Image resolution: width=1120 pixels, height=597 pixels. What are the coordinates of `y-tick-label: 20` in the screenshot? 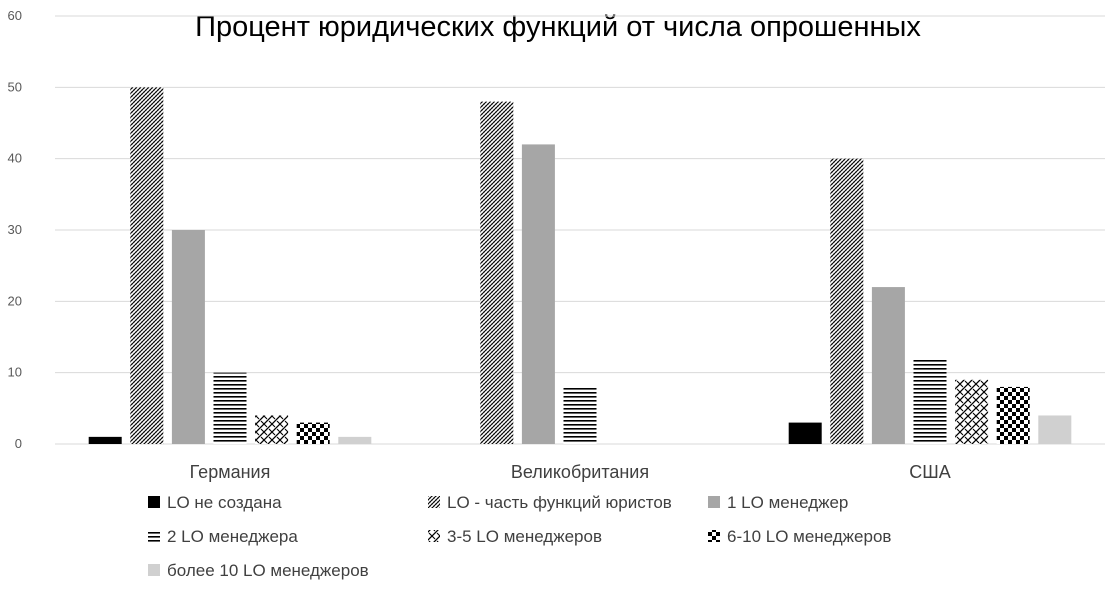 It's located at (15, 300).